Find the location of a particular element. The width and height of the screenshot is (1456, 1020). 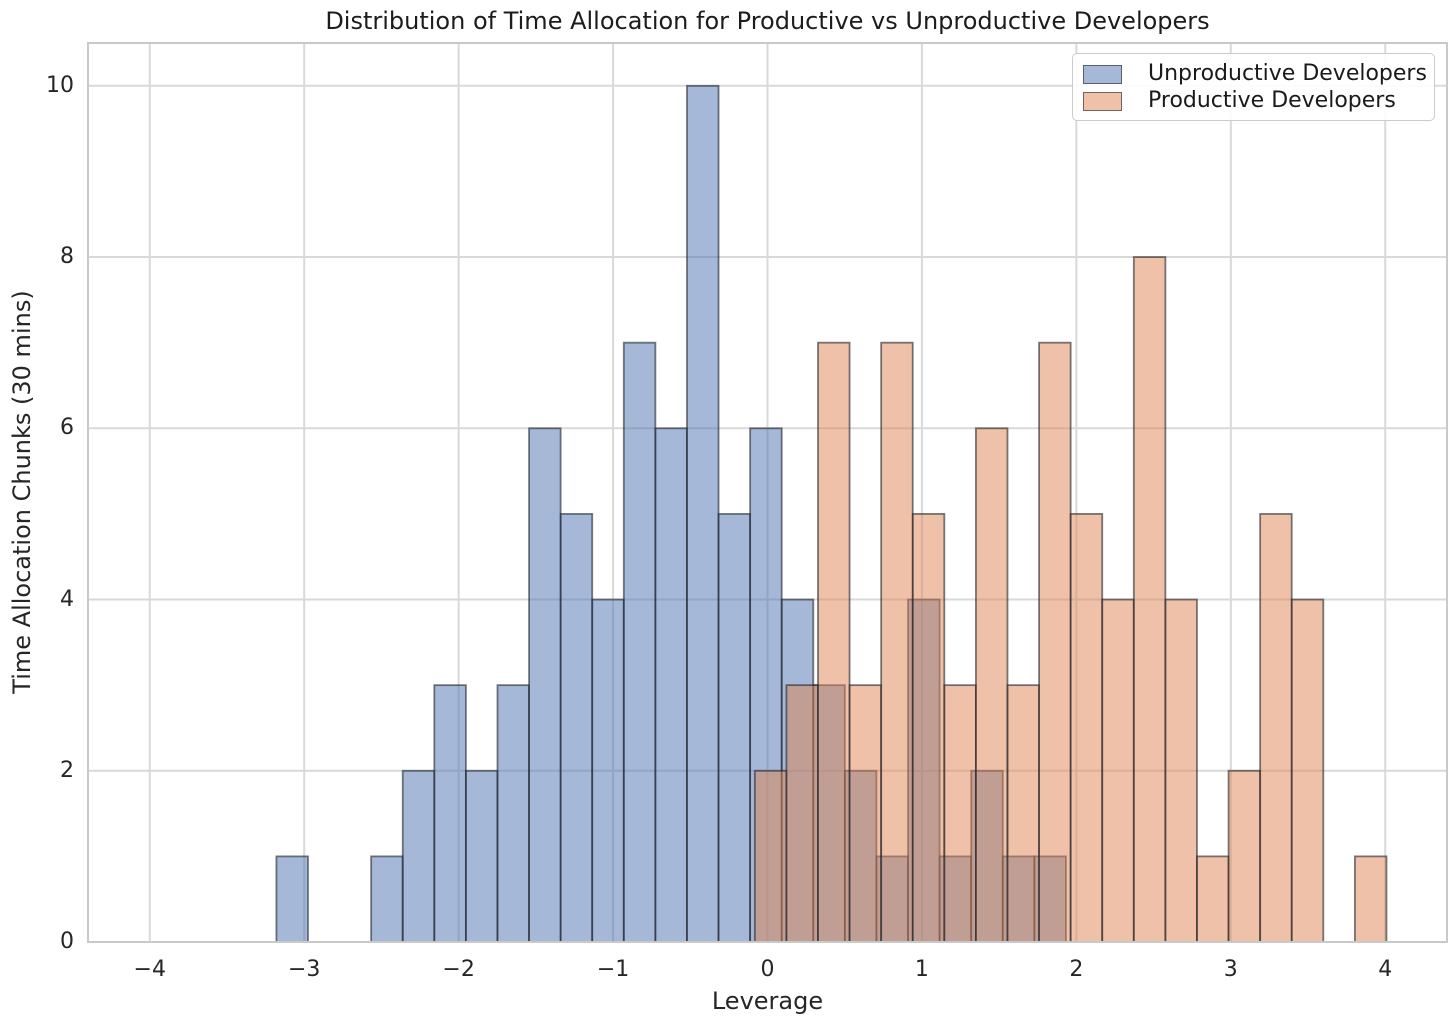

legend-item-unproductive: Unproductive Developers is located at coordinates (1255, 74).